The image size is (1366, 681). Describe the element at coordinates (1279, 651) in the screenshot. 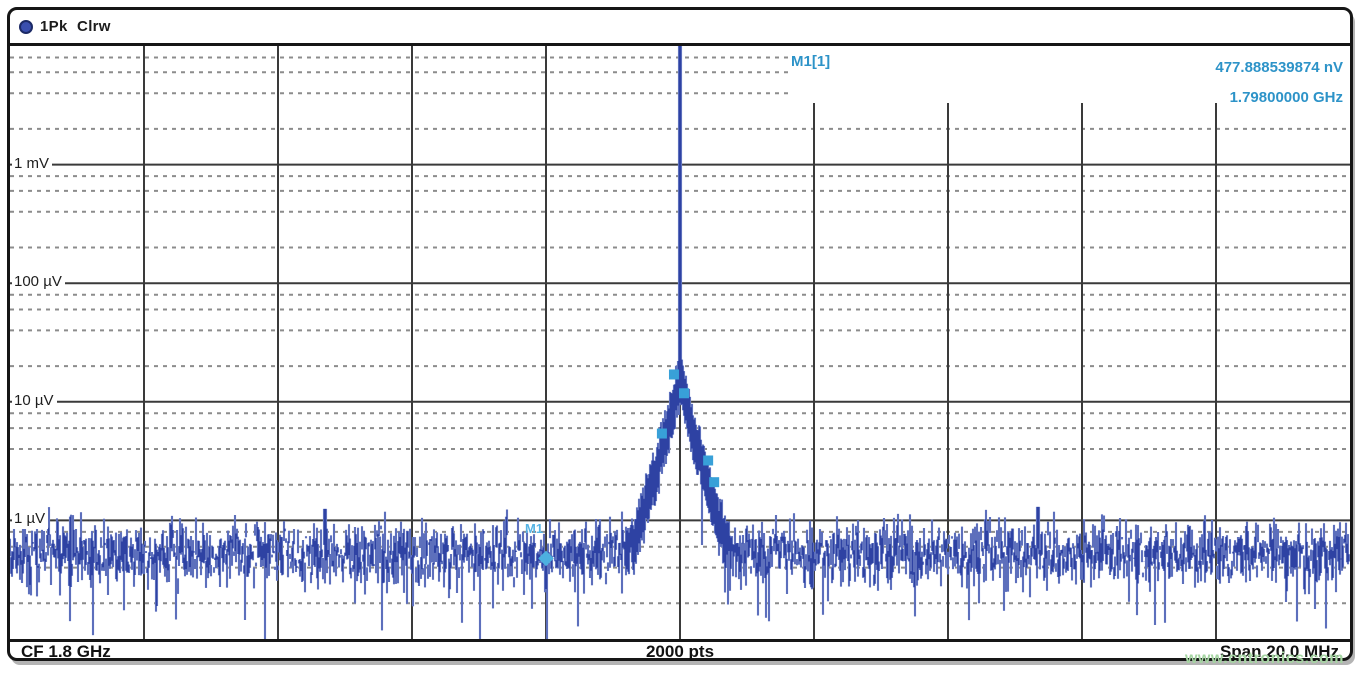

I see `span-label: Span 20.0 MHz` at that location.